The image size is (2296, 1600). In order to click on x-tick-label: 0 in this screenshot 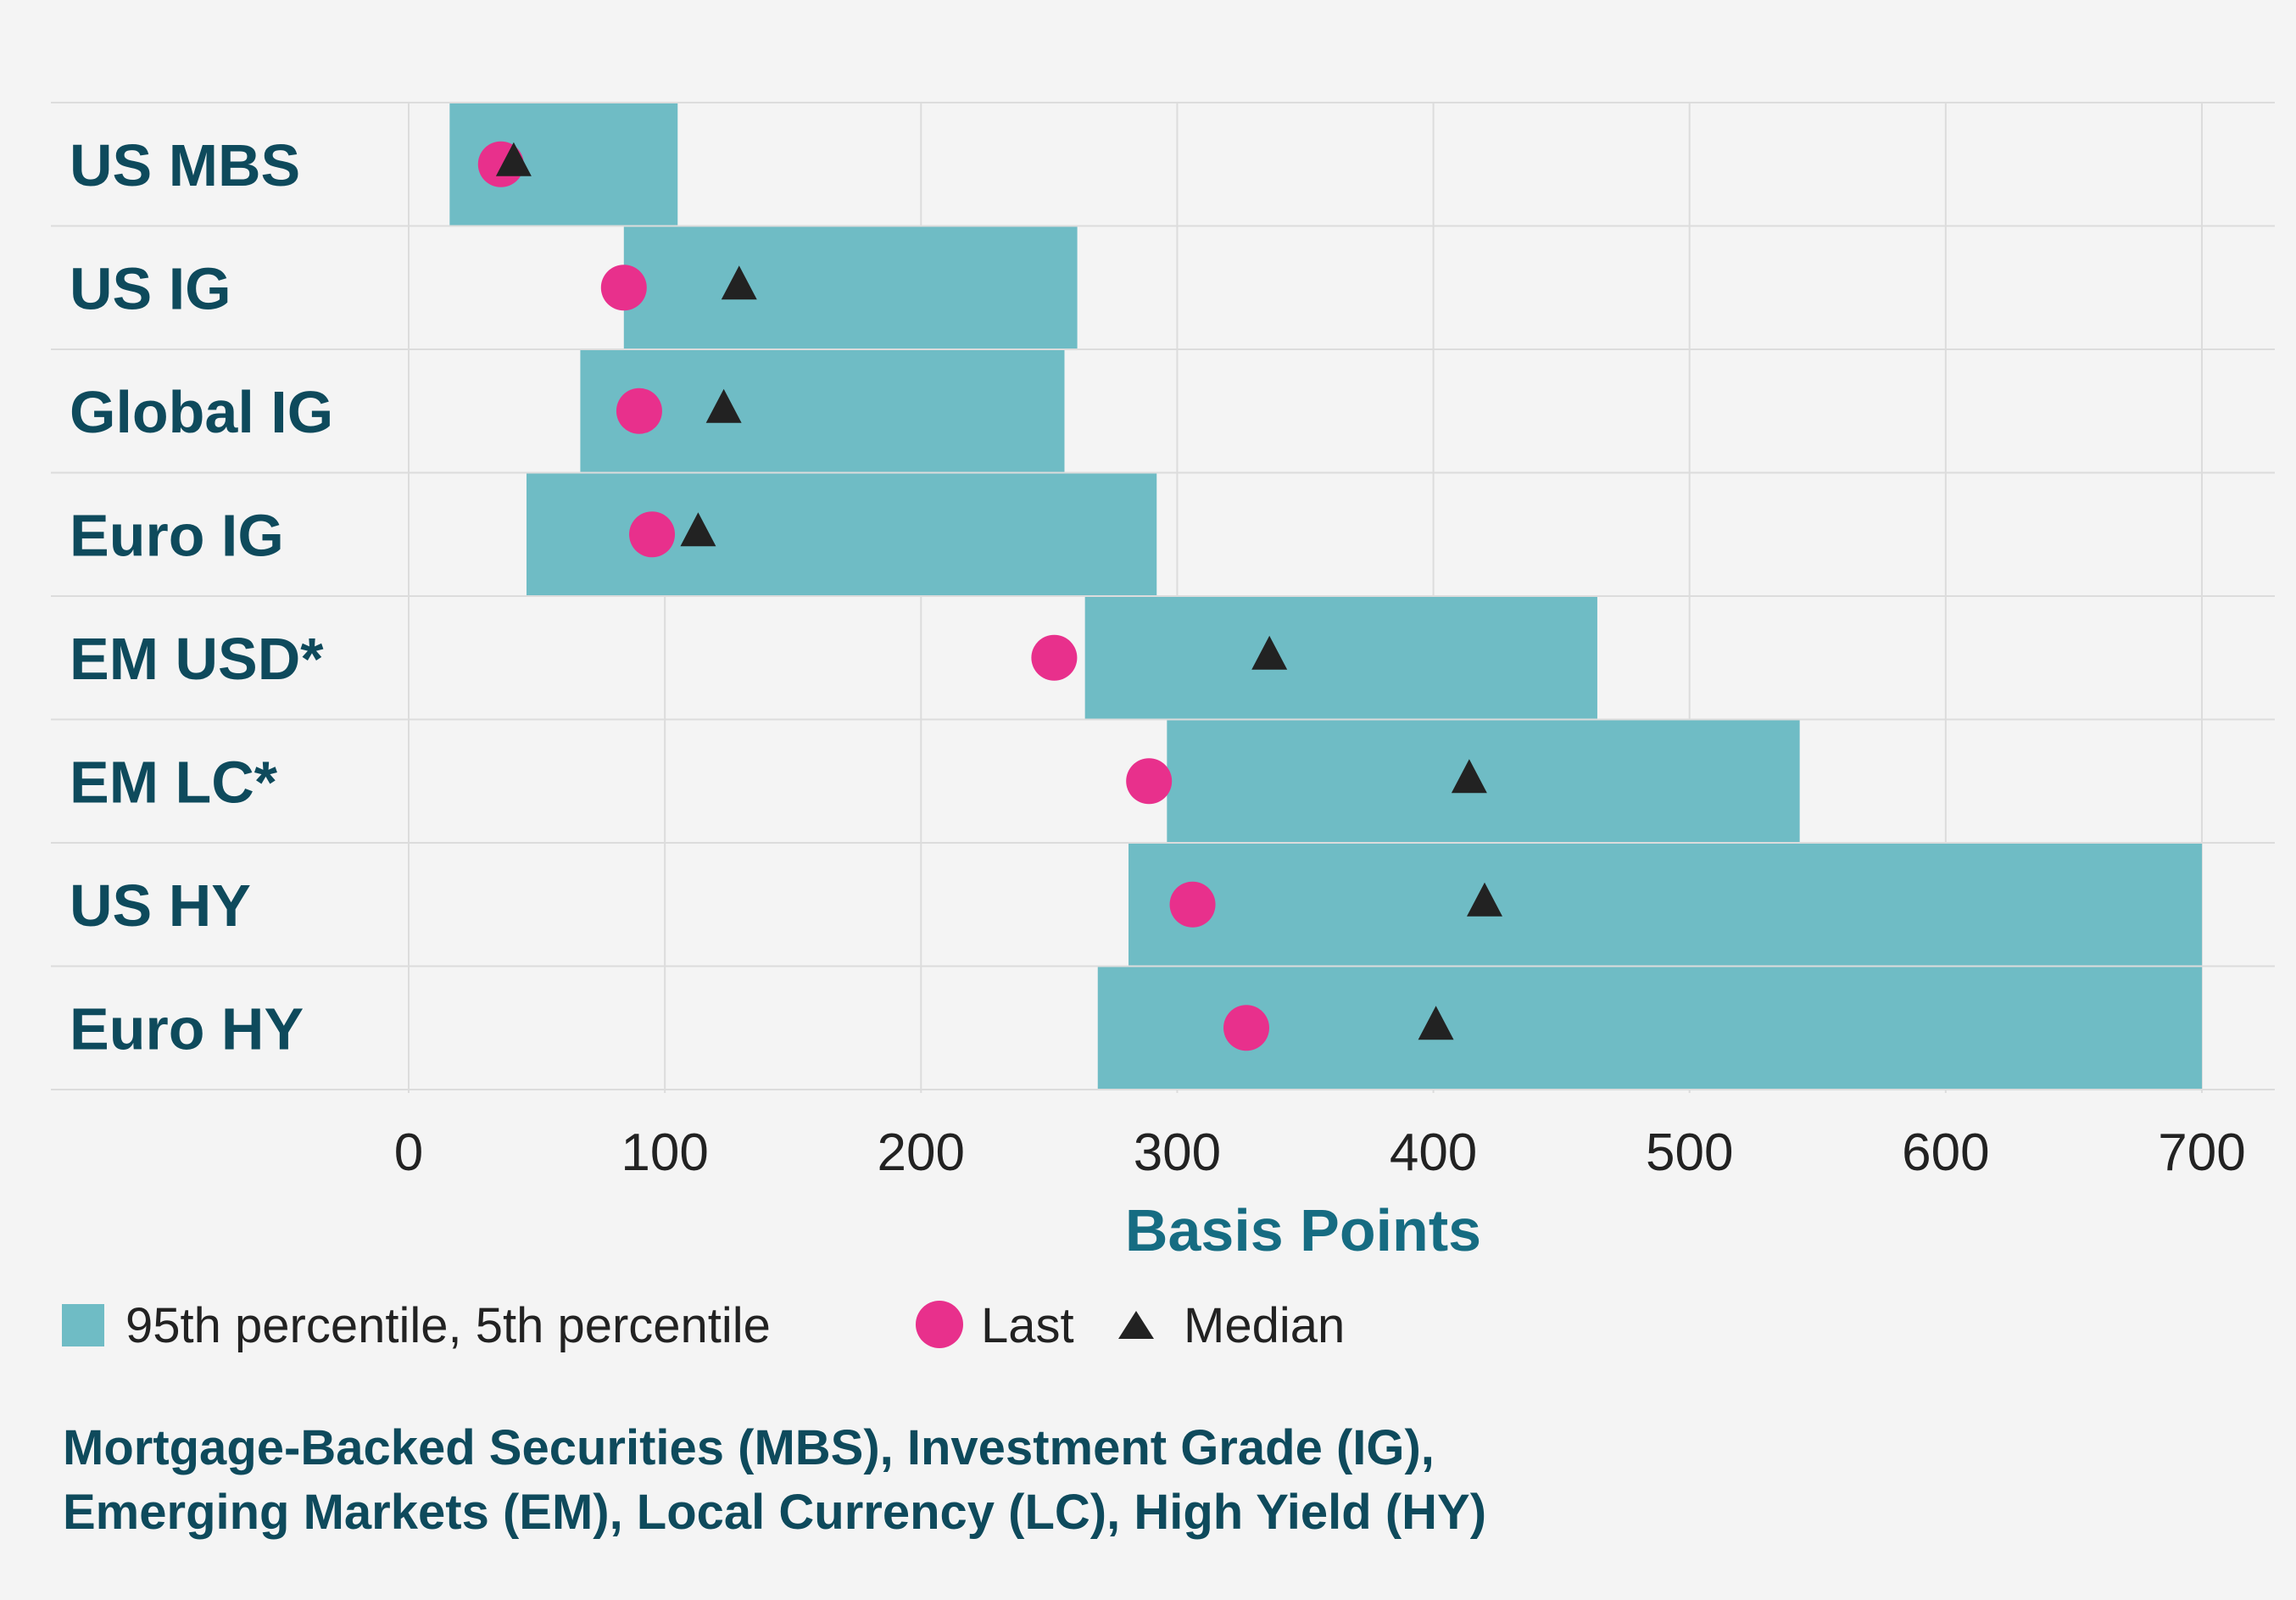, I will do `click(408, 1153)`.